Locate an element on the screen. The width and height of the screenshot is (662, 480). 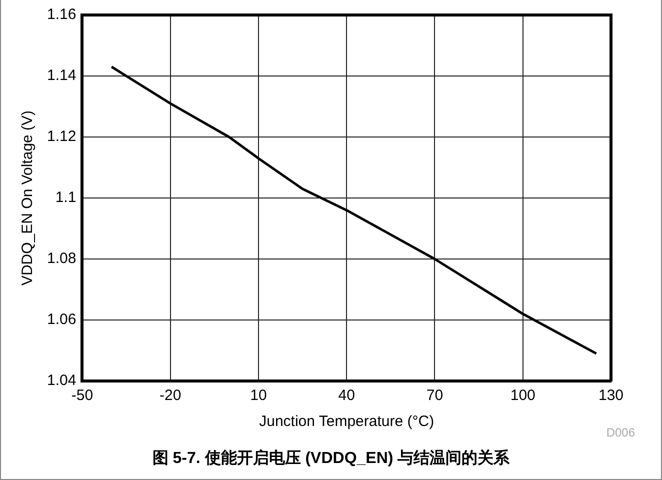
y-tick-label: 1.1 is located at coordinates (65, 197).